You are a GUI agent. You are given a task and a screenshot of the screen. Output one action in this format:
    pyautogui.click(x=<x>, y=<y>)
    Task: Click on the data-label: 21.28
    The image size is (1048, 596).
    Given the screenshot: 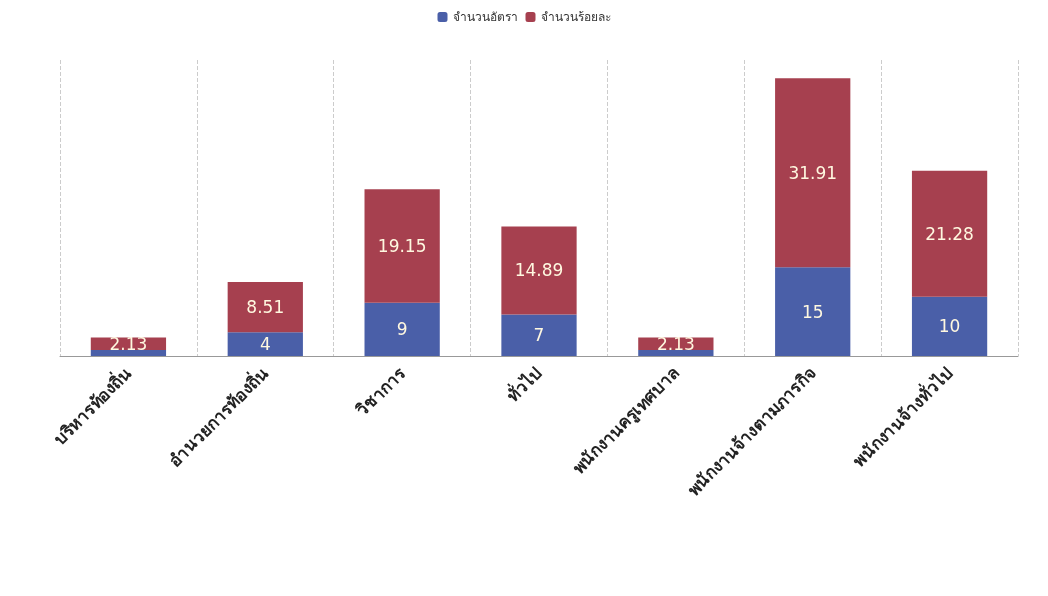 What is the action you would take?
    pyautogui.click(x=949, y=233)
    